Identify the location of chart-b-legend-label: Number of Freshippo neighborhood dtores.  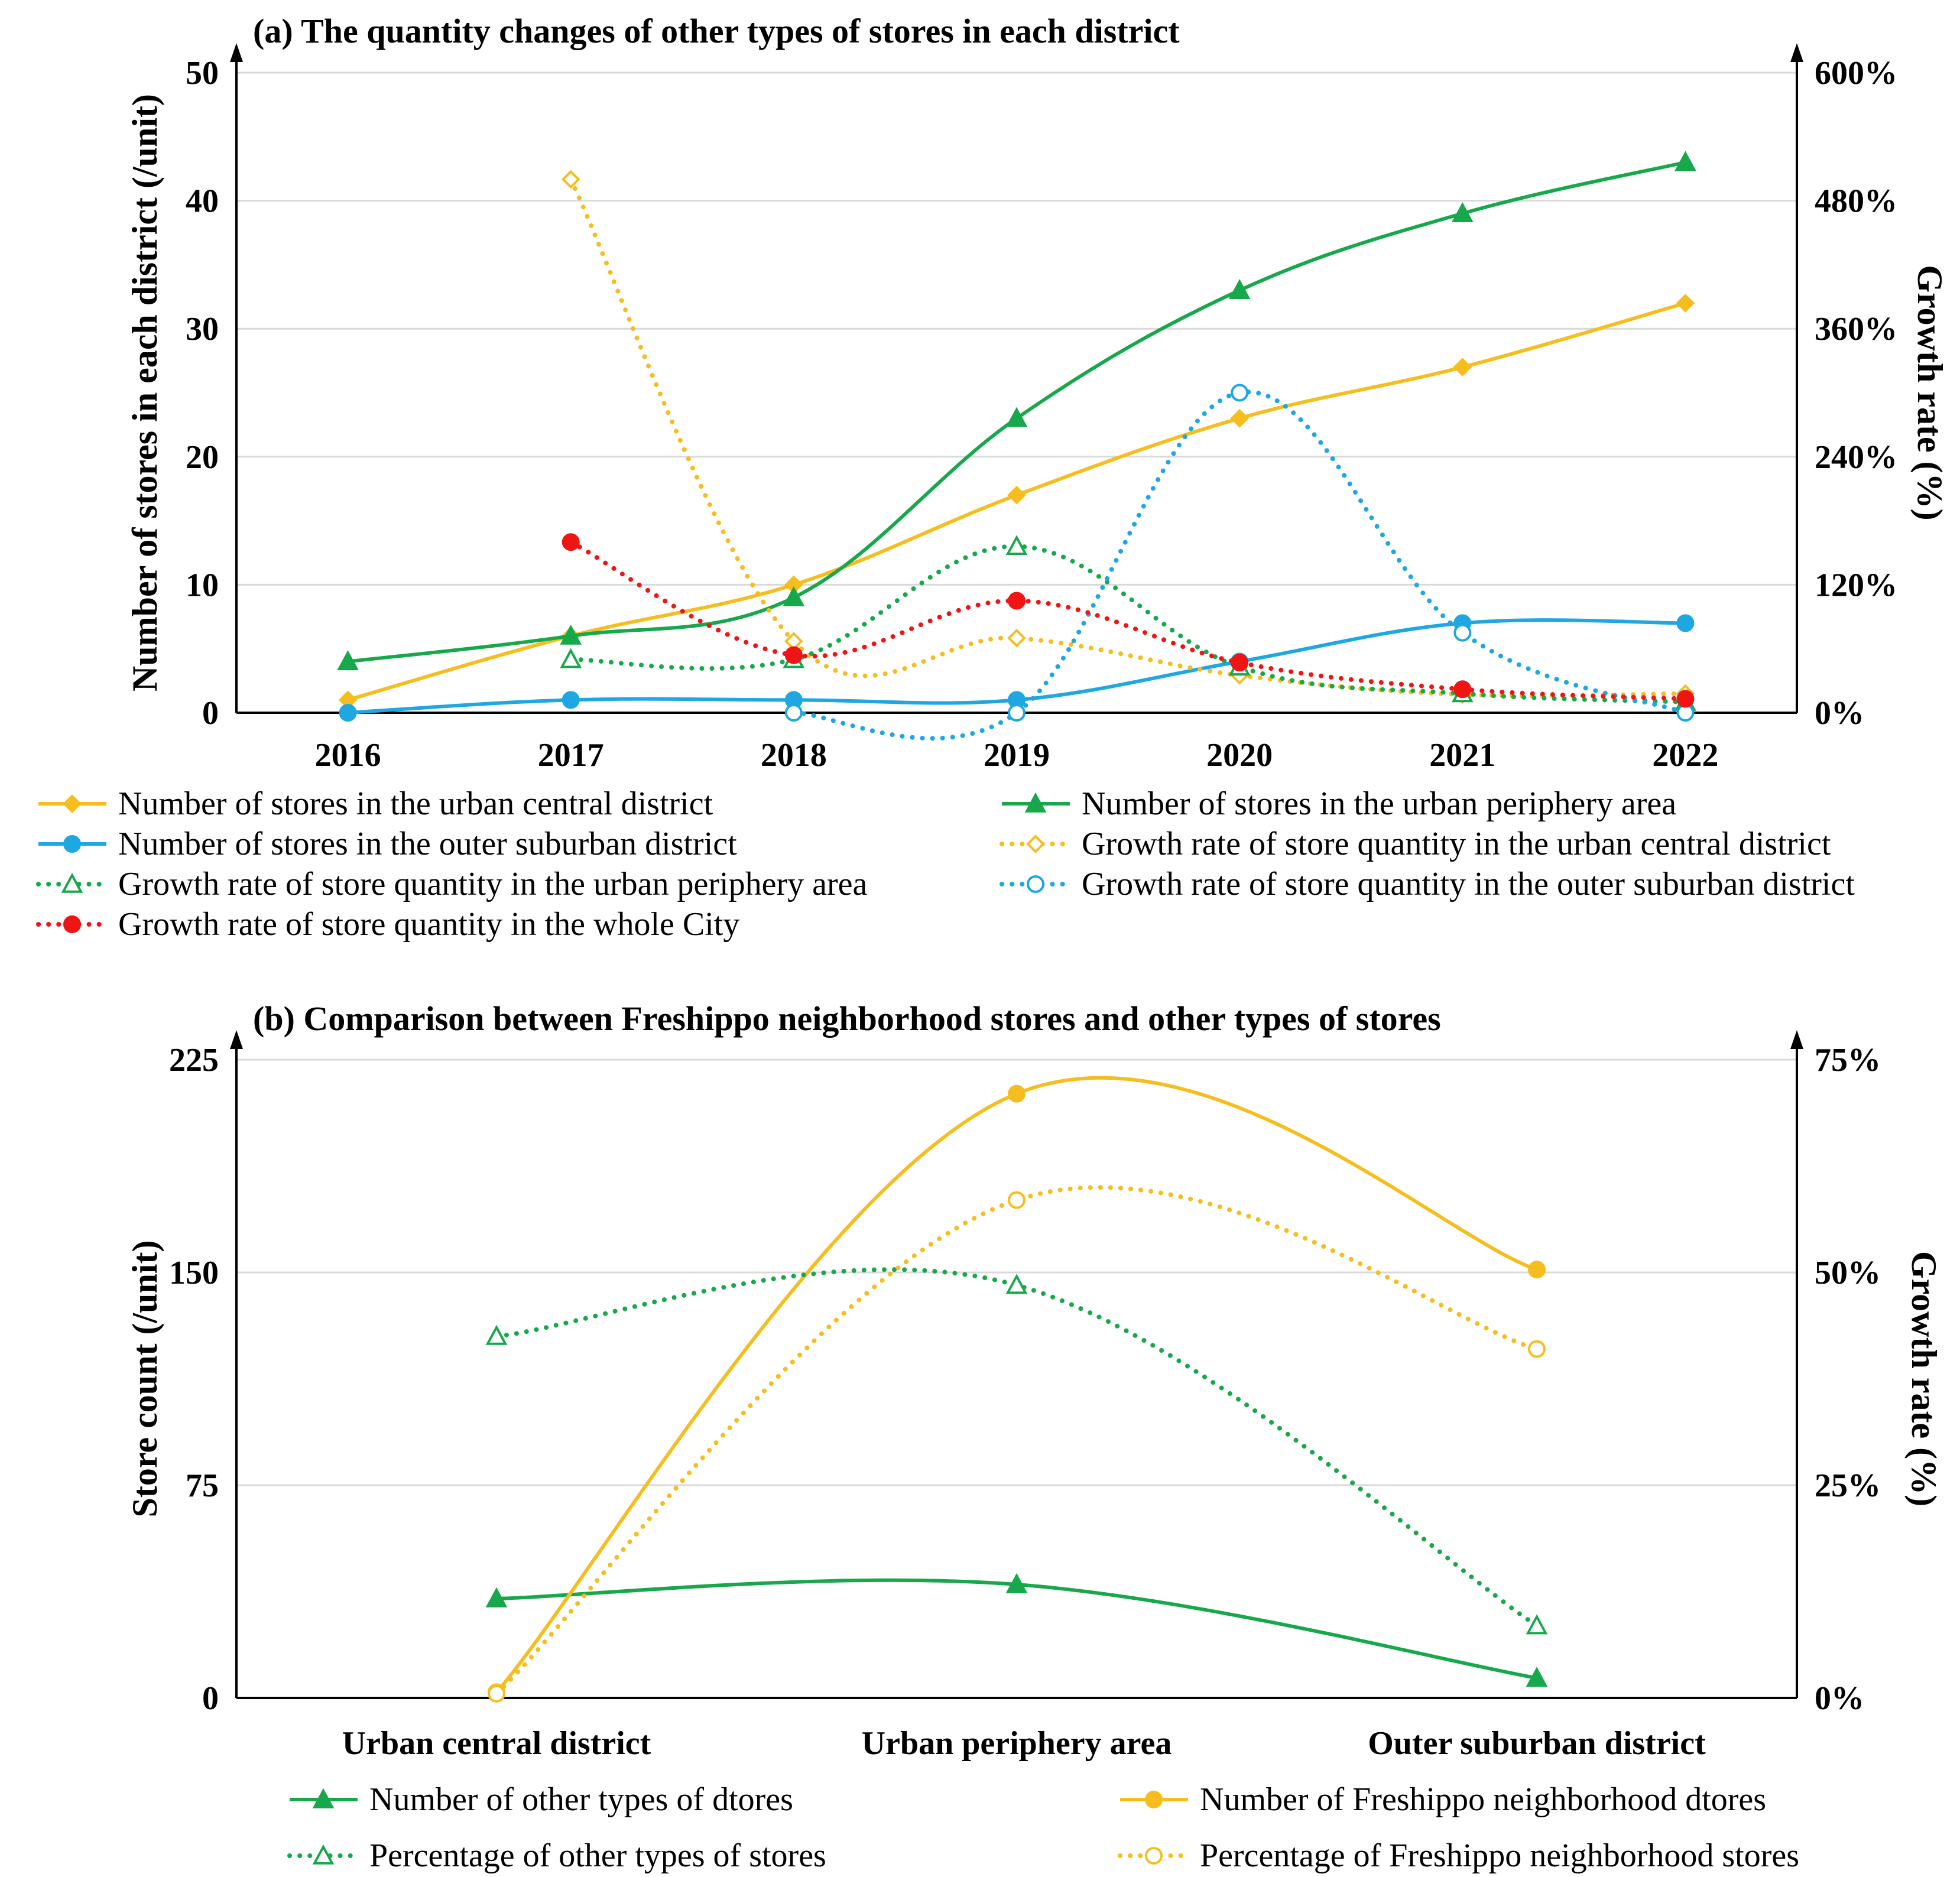
(1483, 1799).